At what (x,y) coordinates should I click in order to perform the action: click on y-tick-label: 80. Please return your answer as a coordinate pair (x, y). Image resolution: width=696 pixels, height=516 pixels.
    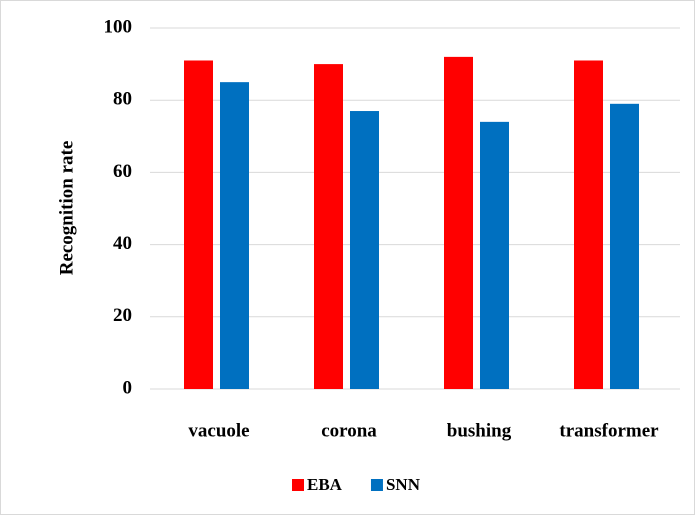
    Looking at the image, I should click on (122, 99).